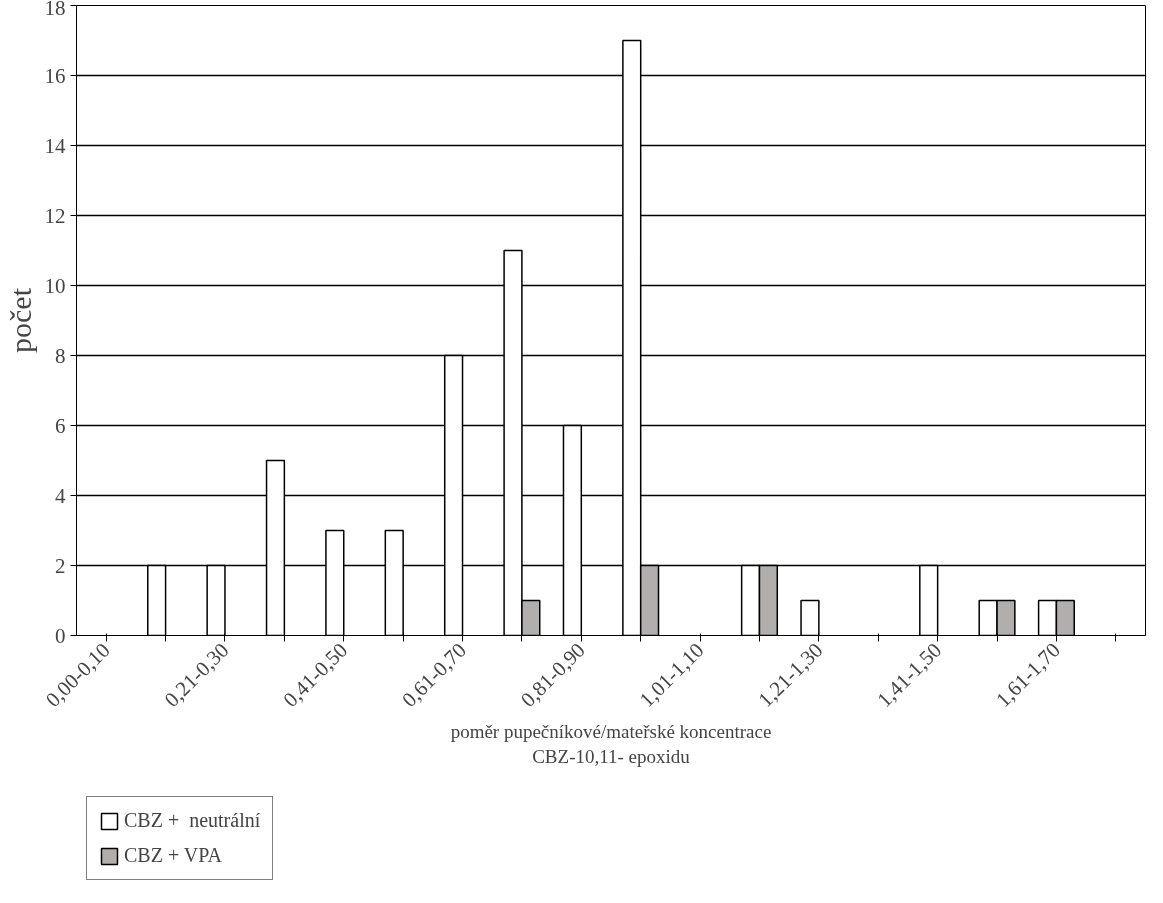 The height and width of the screenshot is (903, 1163). What do you see at coordinates (60, 425) in the screenshot?
I see `y-tick-label: 6` at bounding box center [60, 425].